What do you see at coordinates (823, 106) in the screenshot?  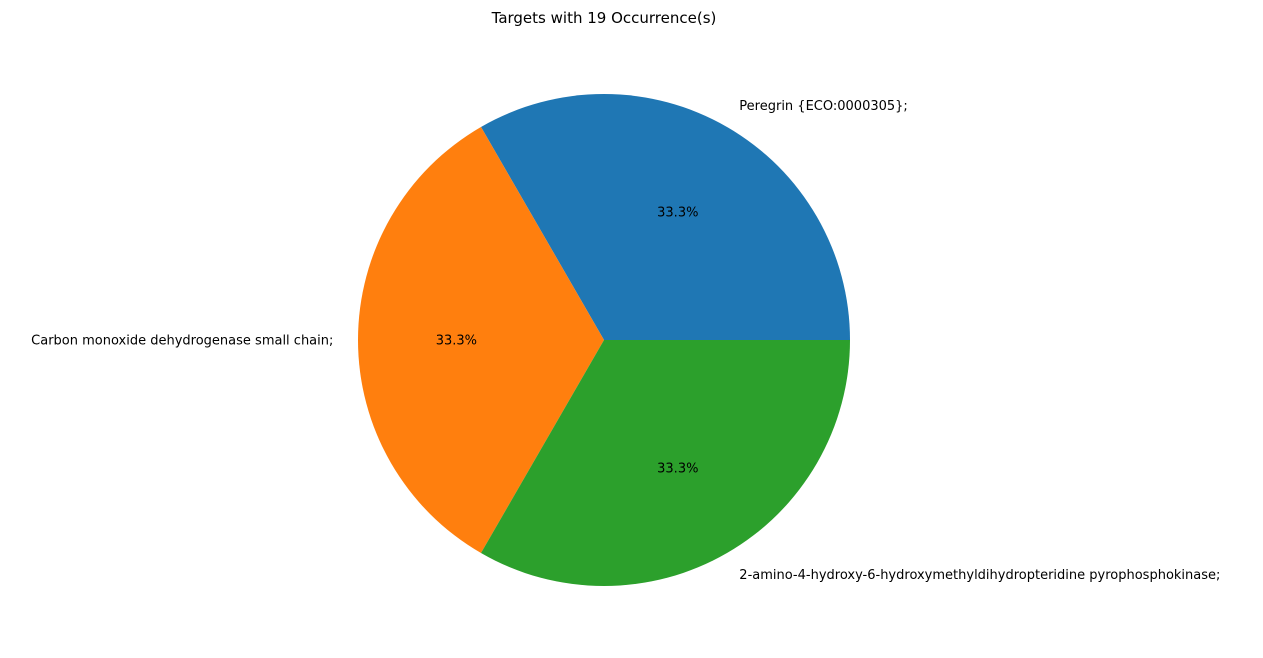 I see `pie-slice-label-0: Peregrin {ECO:0000305};` at bounding box center [823, 106].